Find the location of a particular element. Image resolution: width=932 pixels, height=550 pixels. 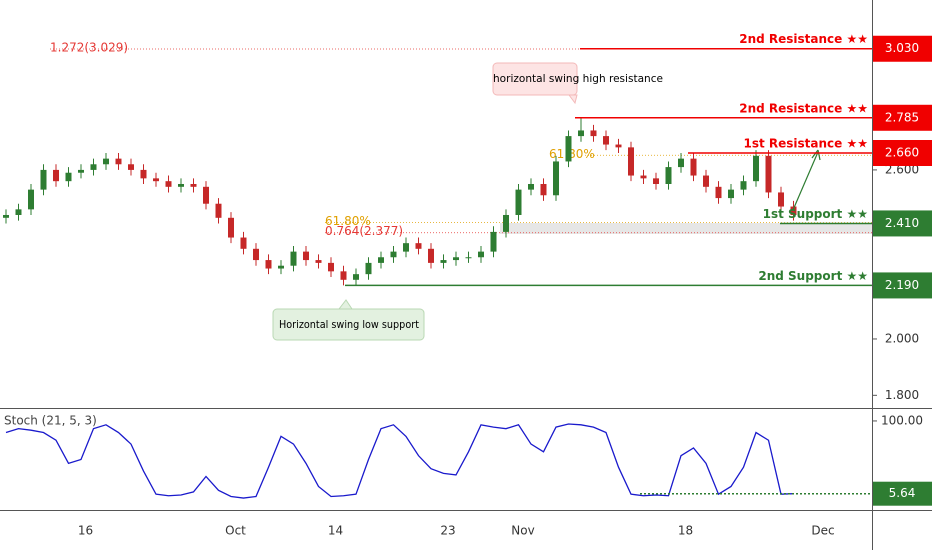

arrow-head is located at coordinates (816, 155).